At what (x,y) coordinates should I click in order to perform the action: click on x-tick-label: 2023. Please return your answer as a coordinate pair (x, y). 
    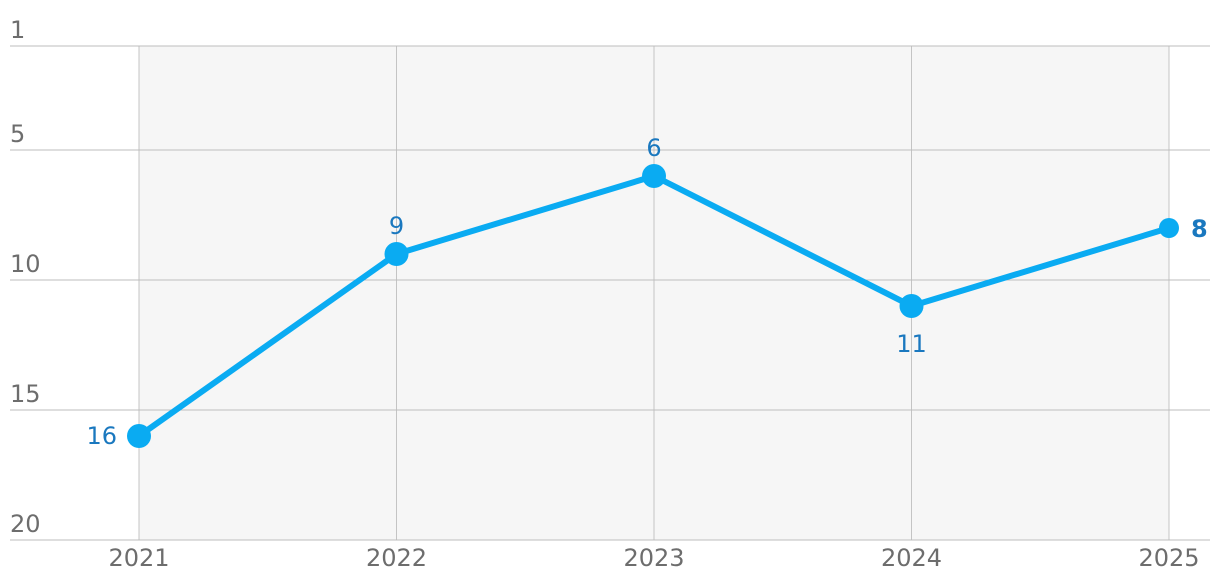
    Looking at the image, I should click on (653, 558).